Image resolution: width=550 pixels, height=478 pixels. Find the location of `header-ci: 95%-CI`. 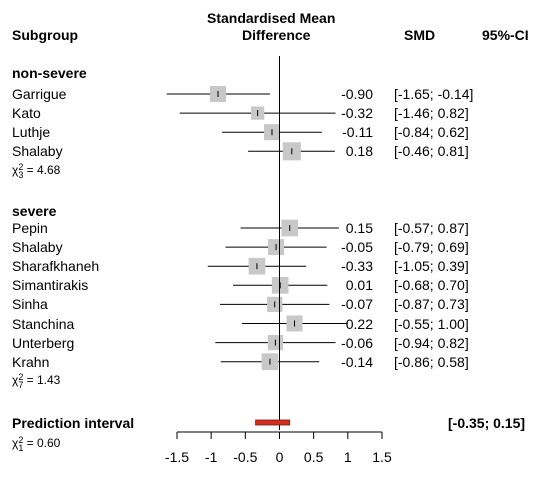

header-ci: 95%-CI is located at coordinates (505, 35).